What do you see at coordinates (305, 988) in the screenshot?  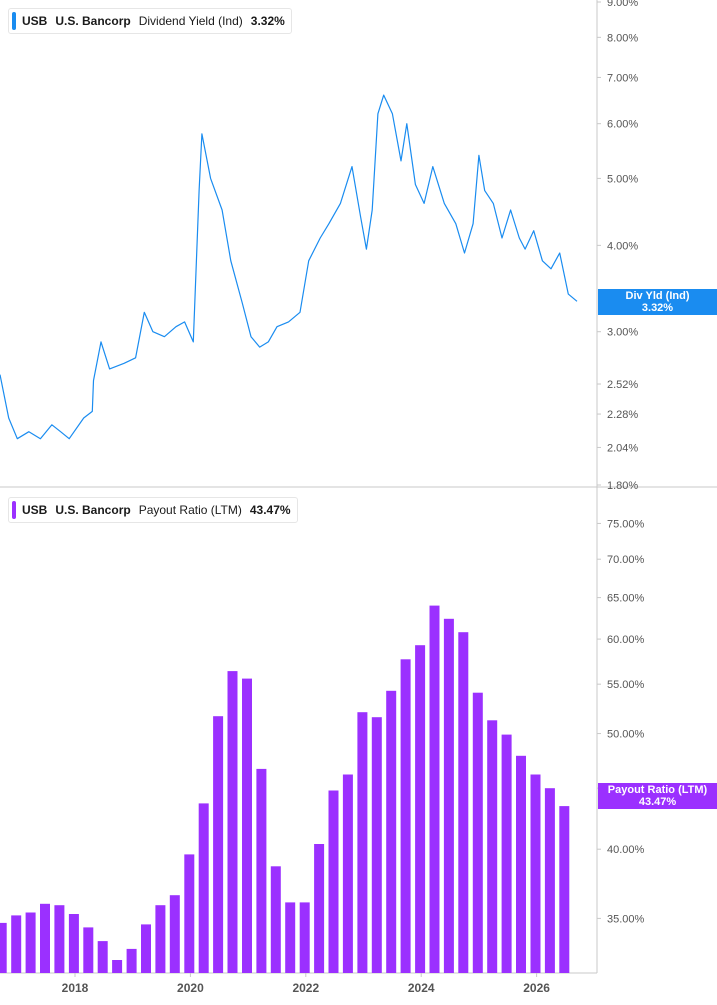 I see `x-tick-label: 2022` at bounding box center [305, 988].